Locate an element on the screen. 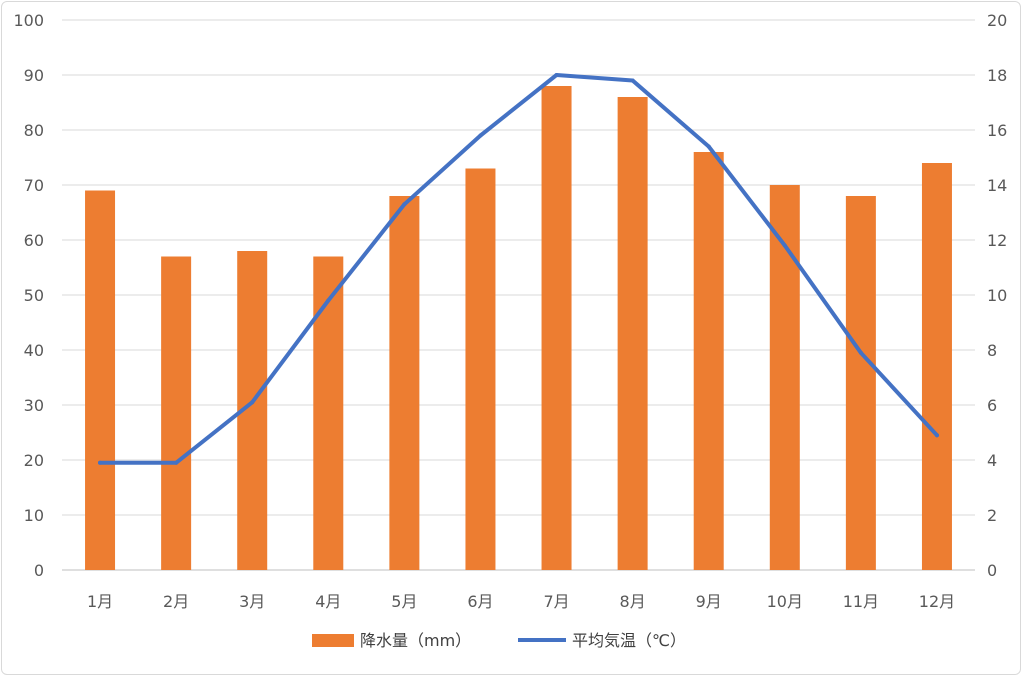 This screenshot has height=678, width=1024. right-tick-label: 2 is located at coordinates (992, 515).